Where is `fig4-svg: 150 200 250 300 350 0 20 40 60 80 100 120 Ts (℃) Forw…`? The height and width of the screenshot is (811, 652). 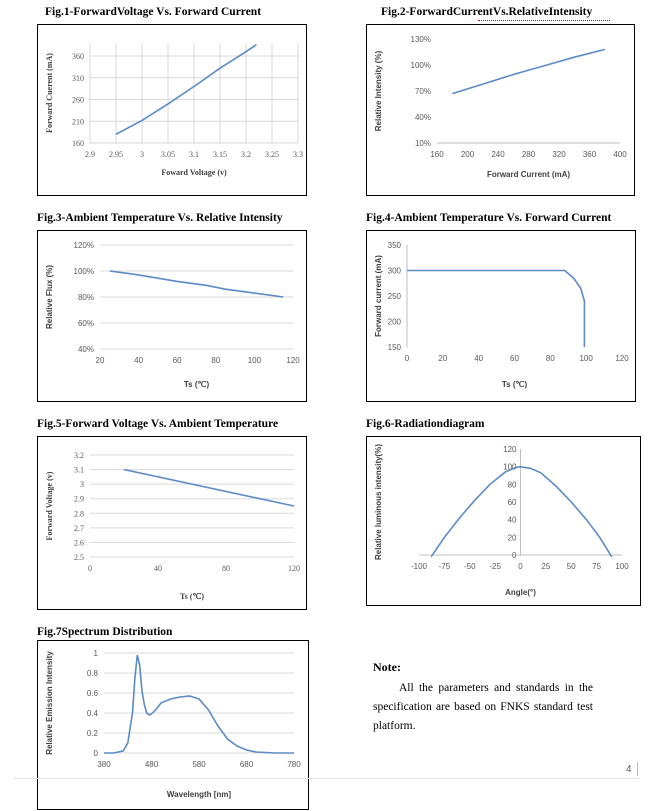 fig4-svg: 150 200 250 300 350 0 20 40 60 80 100 120 Ts (℃) Forw… is located at coordinates (501, 315).